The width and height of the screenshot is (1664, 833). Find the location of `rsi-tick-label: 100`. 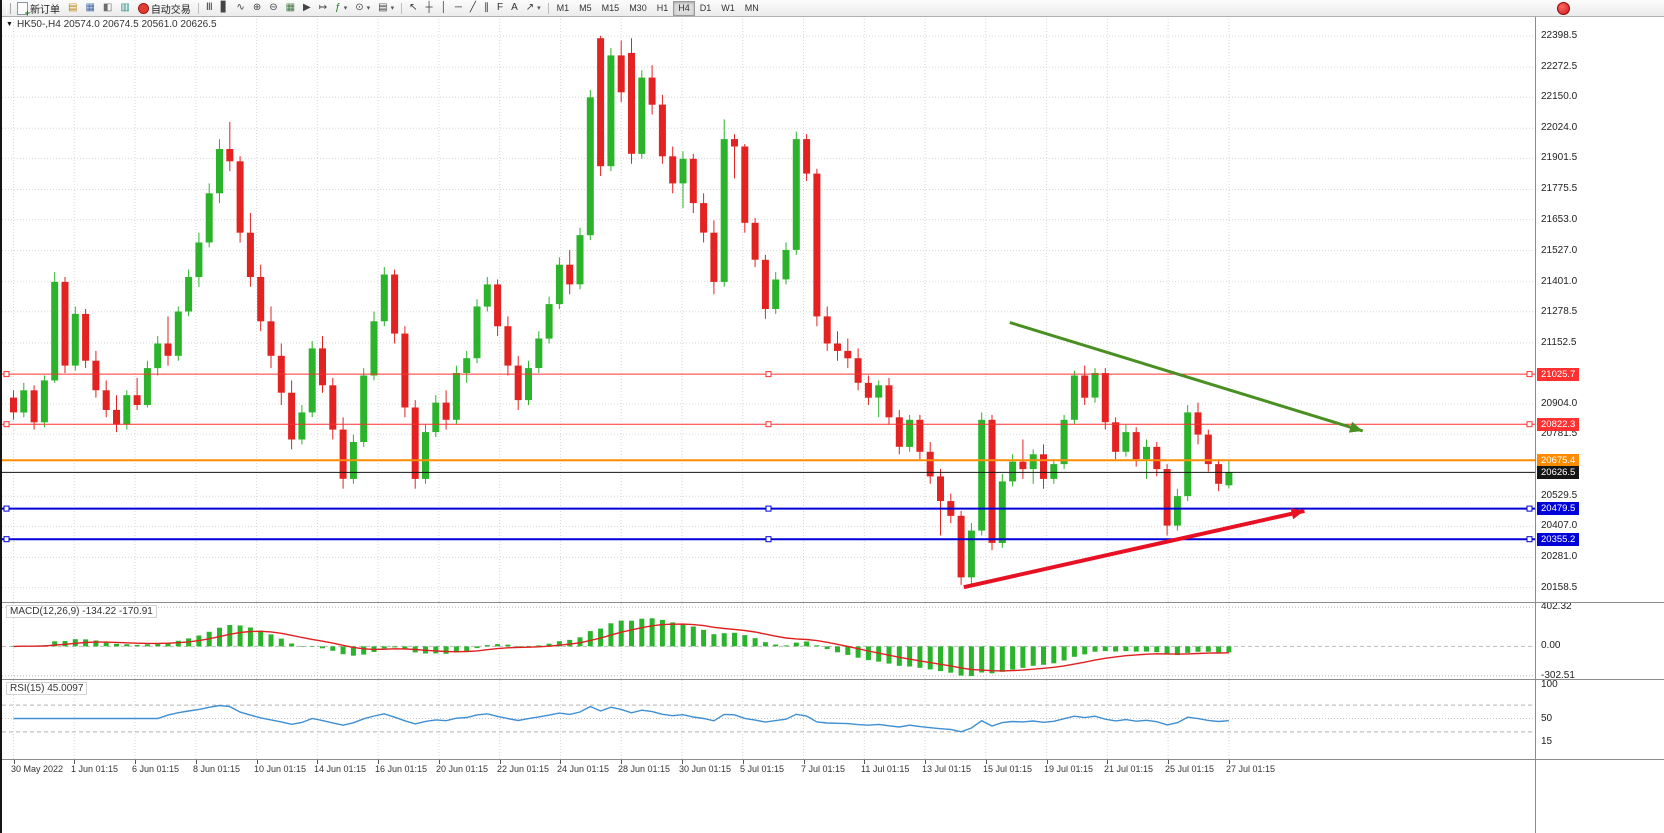

rsi-tick-label: 100 is located at coordinates (1549, 684).